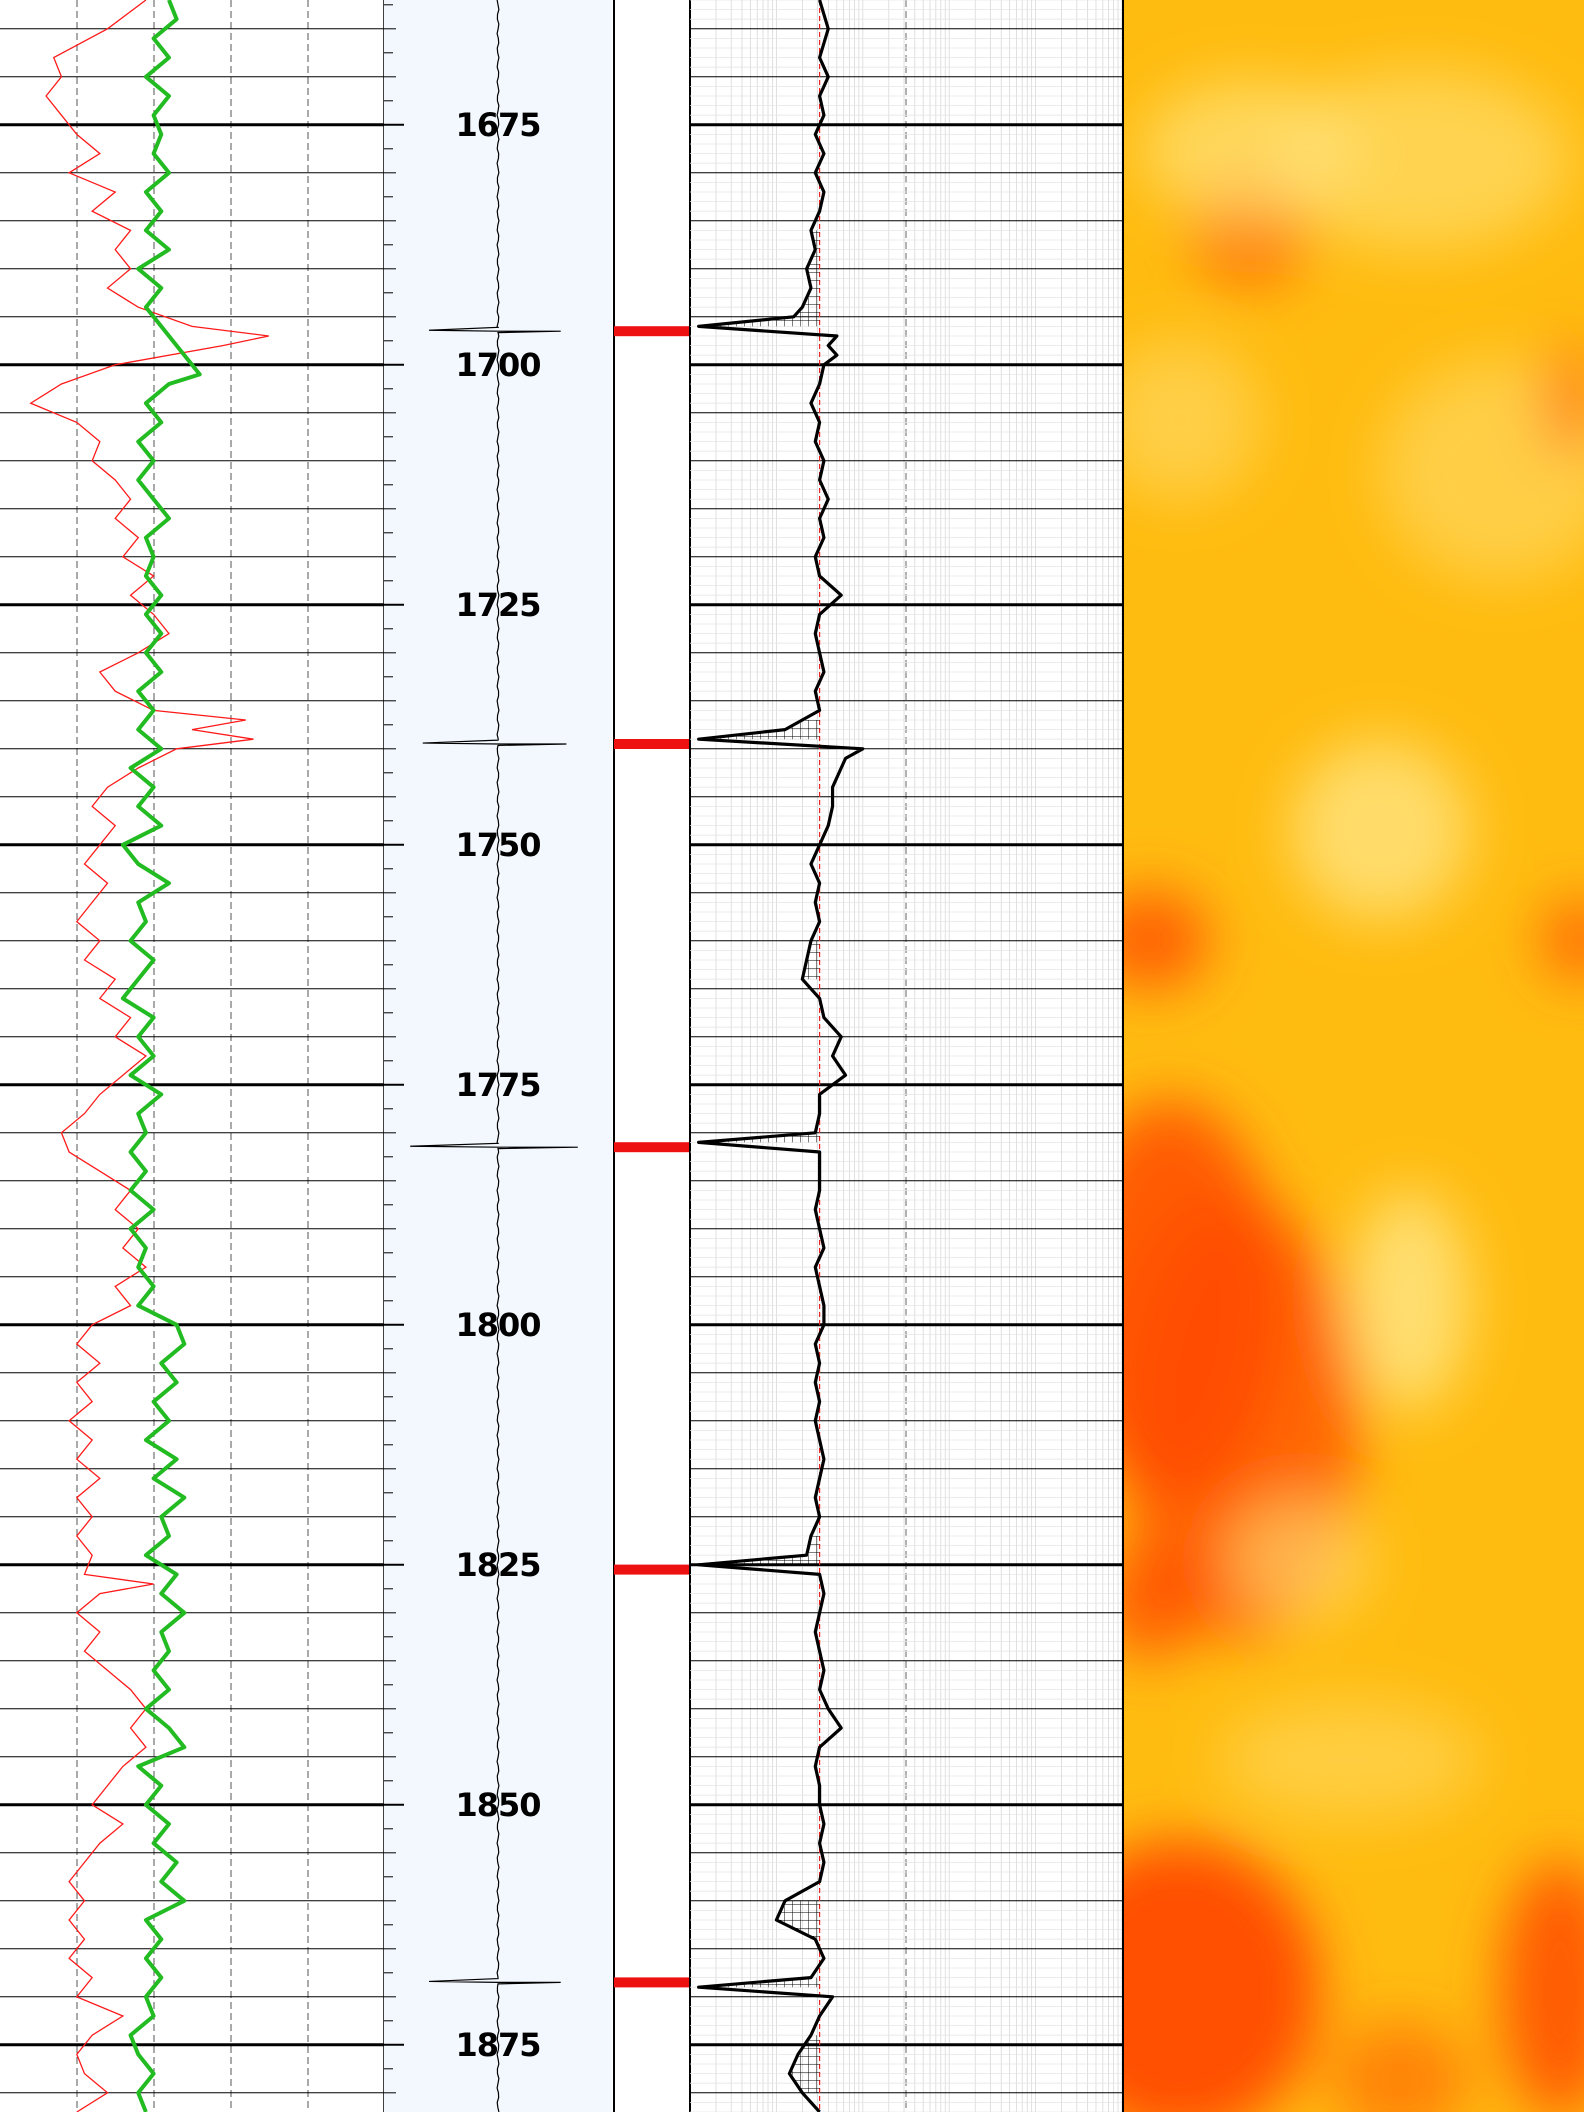  What do you see at coordinates (394, 1049) in the screenshot?
I see `depth-tick-marks` at bounding box center [394, 1049].